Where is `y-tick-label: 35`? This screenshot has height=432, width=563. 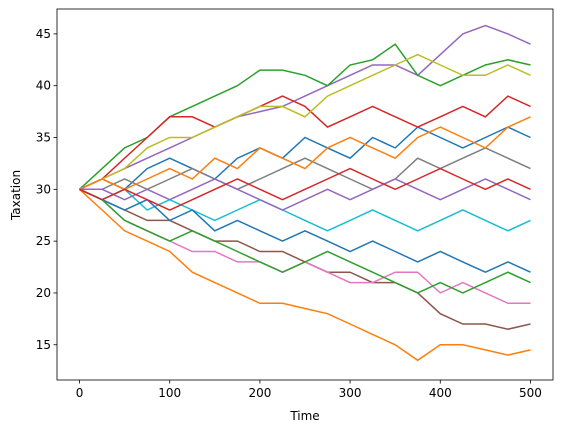
y-tick-label: 35 is located at coordinates (43, 138).